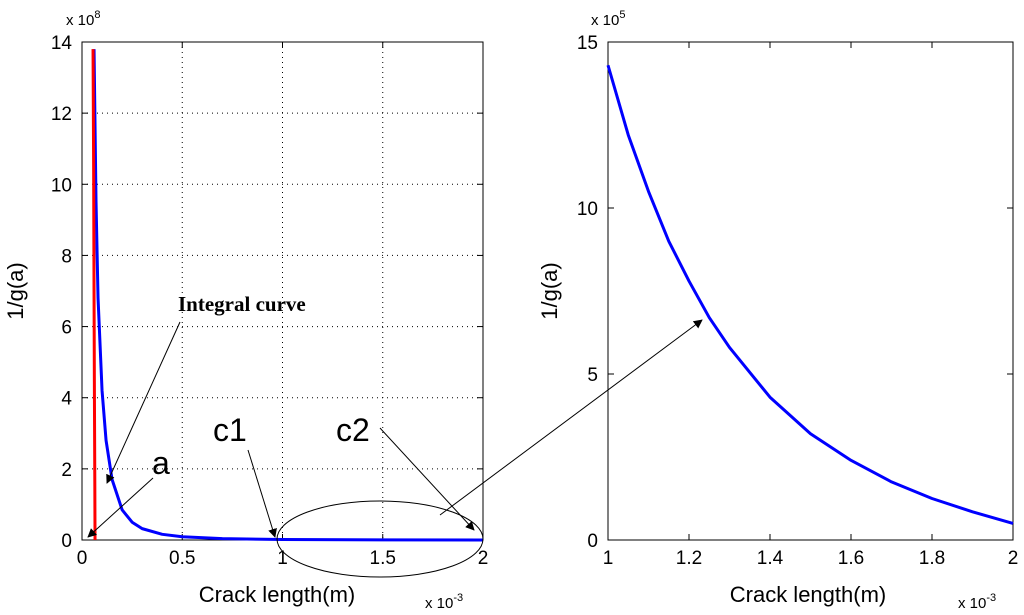  I want to click on arrow-a, so click(120, 507).